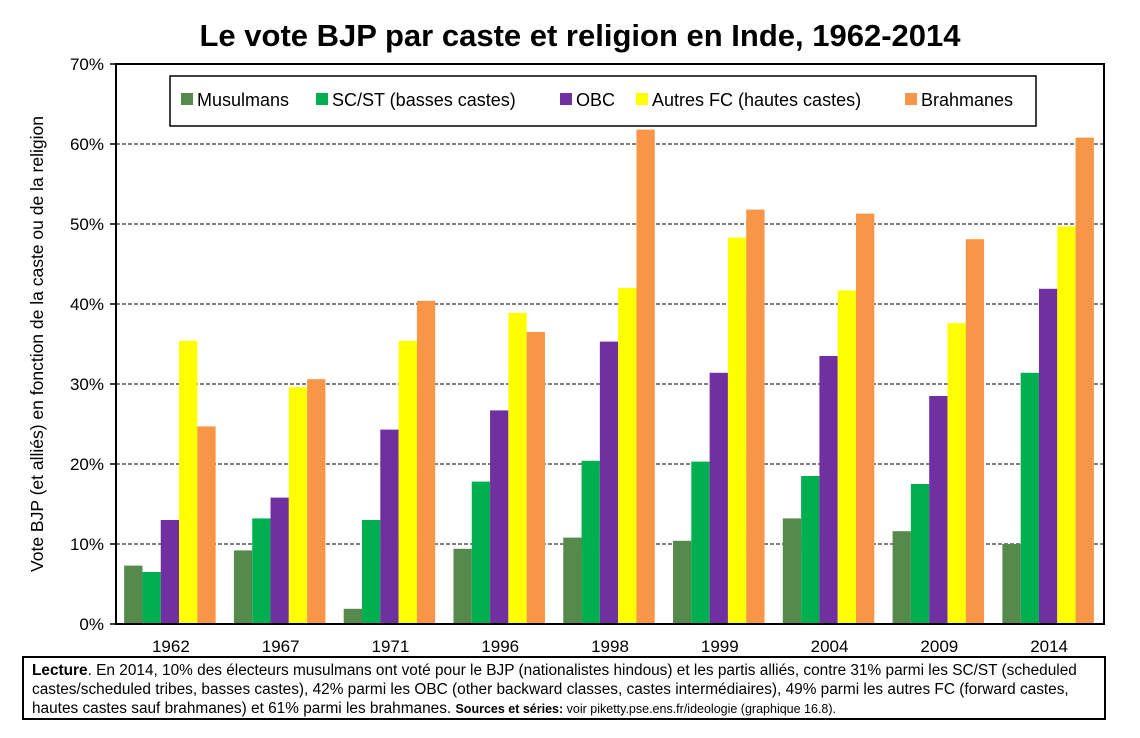  Describe the element at coordinates (60, 670) in the screenshot. I see `note-label: Lecture` at that location.